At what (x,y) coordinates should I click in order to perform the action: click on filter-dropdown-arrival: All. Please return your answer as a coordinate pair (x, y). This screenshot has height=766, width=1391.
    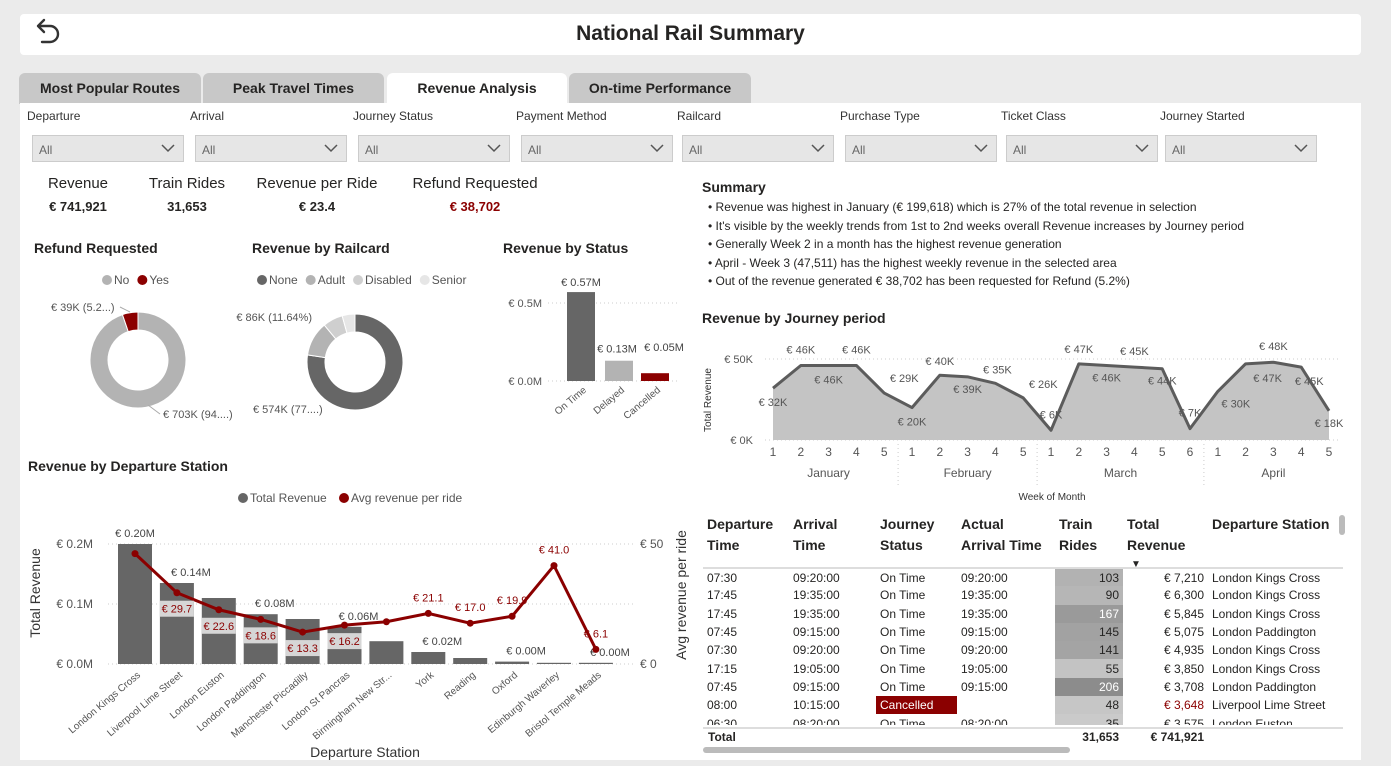
    Looking at the image, I should click on (271, 148).